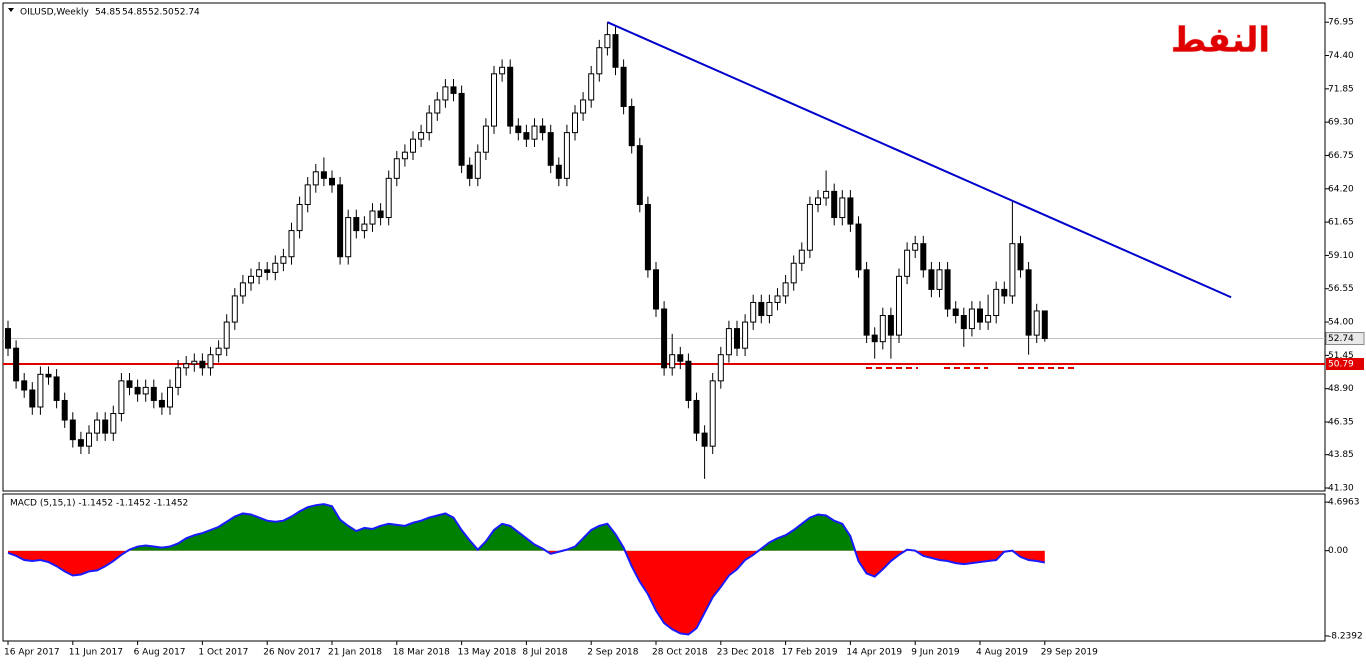  What do you see at coordinates (1341, 123) in the screenshot?
I see `y-tick-label: 69.30` at bounding box center [1341, 123].